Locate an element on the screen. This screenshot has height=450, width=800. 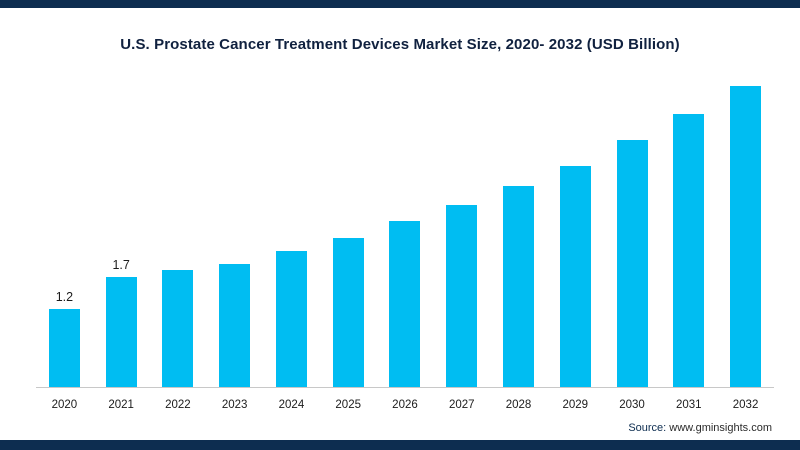
source-attribution: Source: www.gminsights.com is located at coordinates (700, 428).